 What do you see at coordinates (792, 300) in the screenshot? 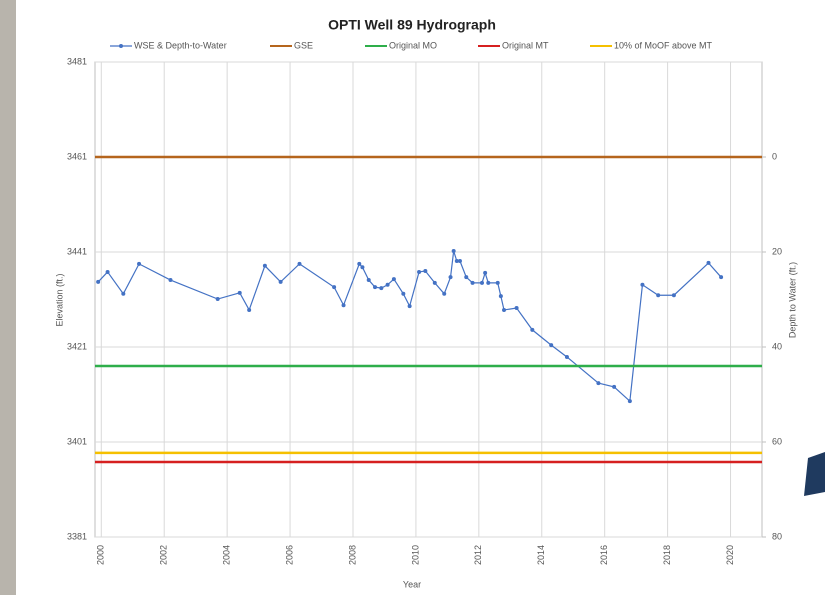
I see `y2-axis-label: Depth to Water (ft.)` at bounding box center [792, 300].